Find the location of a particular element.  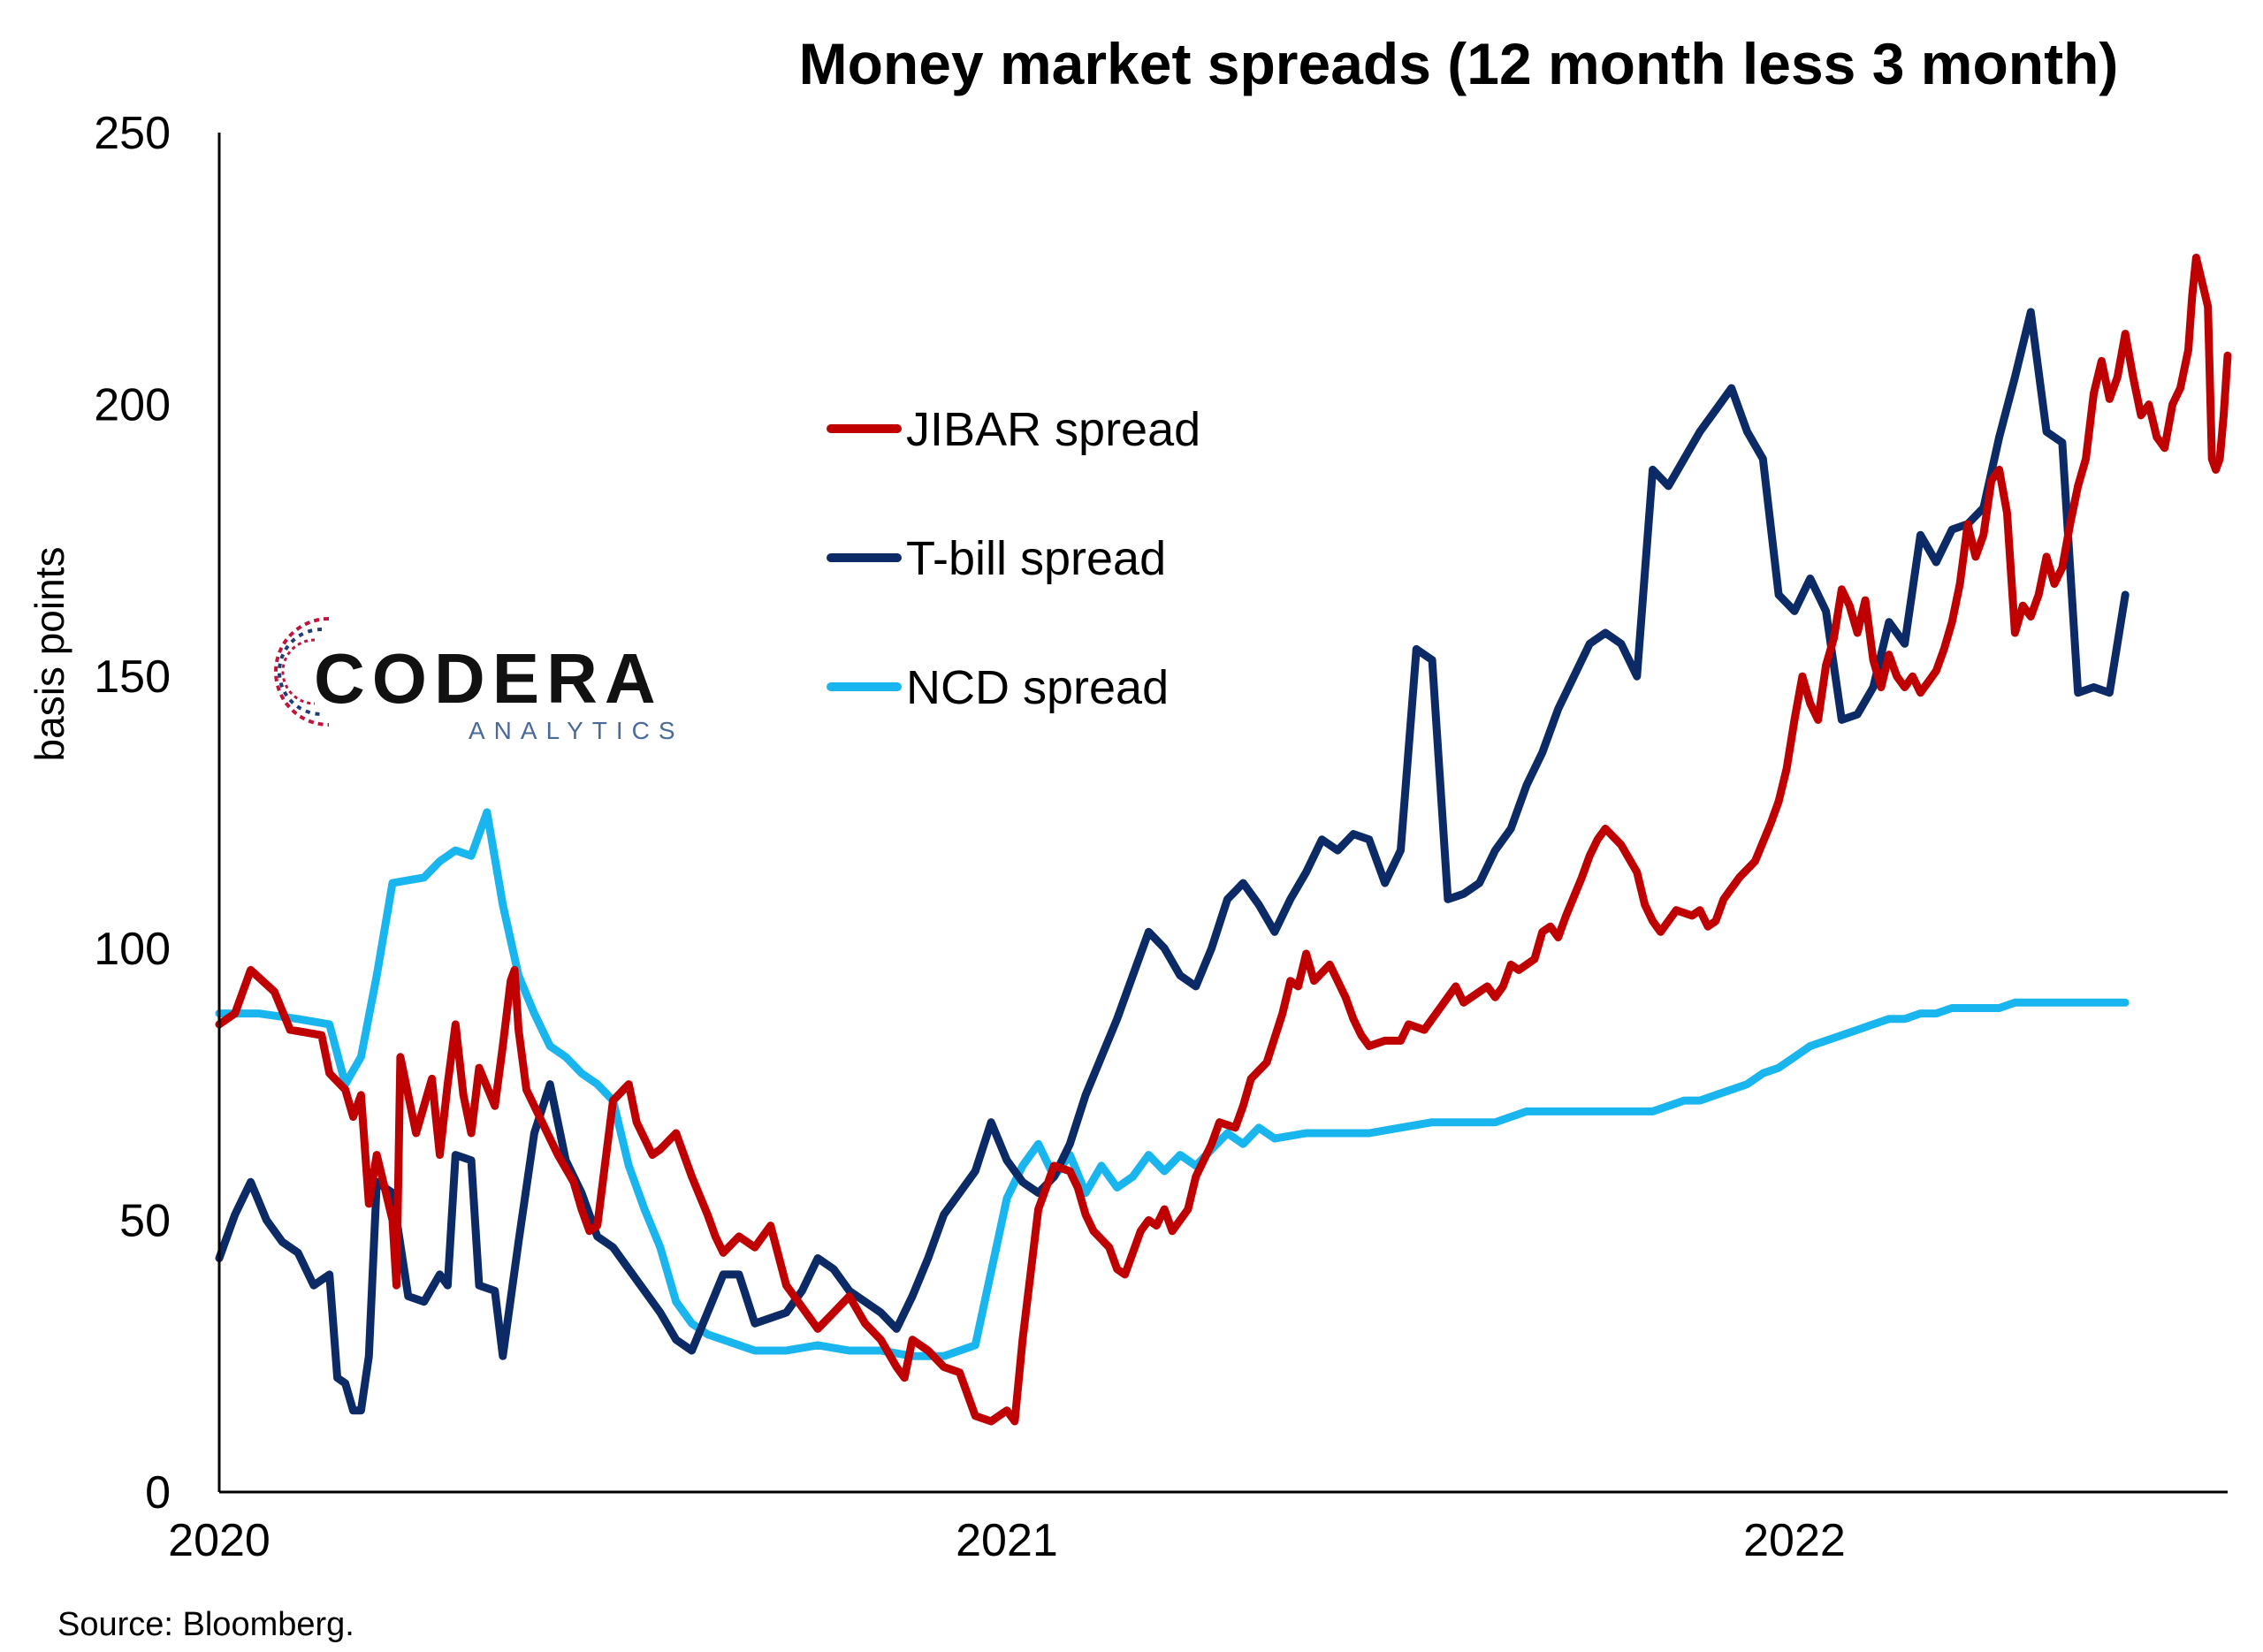

legend-label: JIBAR spread is located at coordinates (1053, 430).